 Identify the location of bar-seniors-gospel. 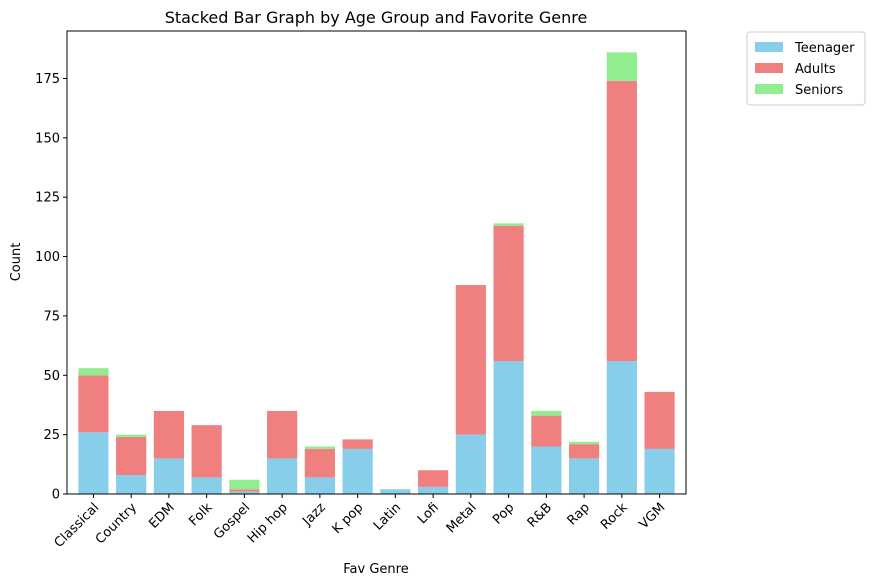
(244, 484).